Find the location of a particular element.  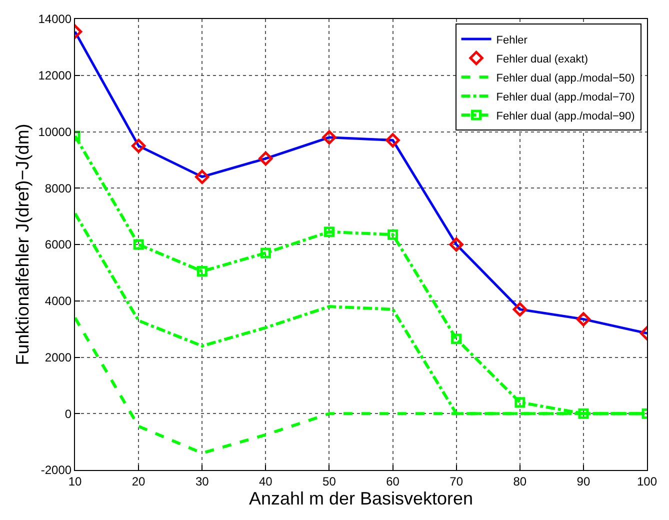

x-tick-label: 20 is located at coordinates (139, 481).